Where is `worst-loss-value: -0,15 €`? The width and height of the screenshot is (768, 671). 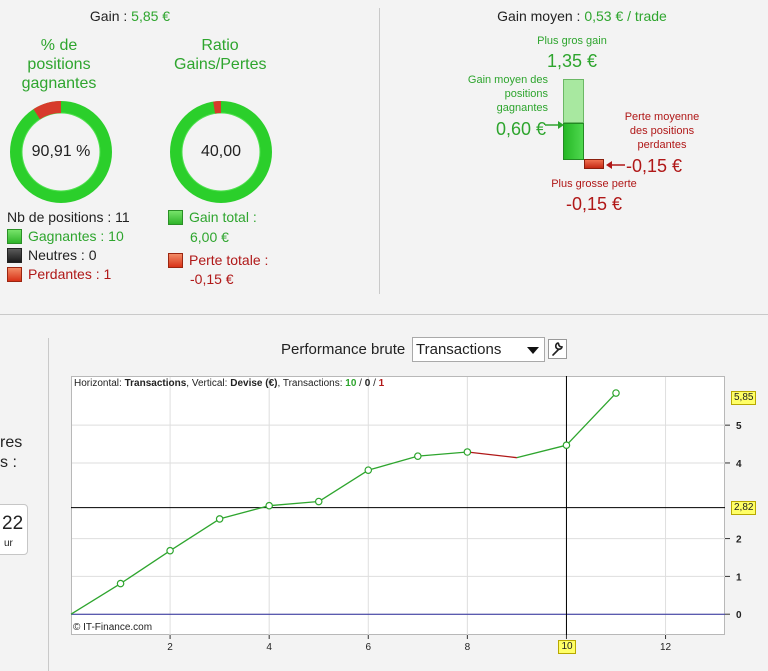 worst-loss-value: -0,15 € is located at coordinates (594, 204).